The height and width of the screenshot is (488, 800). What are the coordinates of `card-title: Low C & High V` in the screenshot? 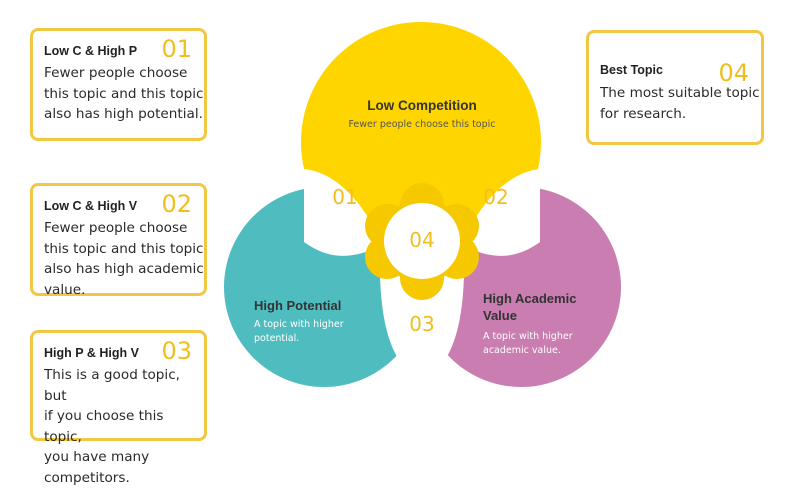 It's located at (90, 206).